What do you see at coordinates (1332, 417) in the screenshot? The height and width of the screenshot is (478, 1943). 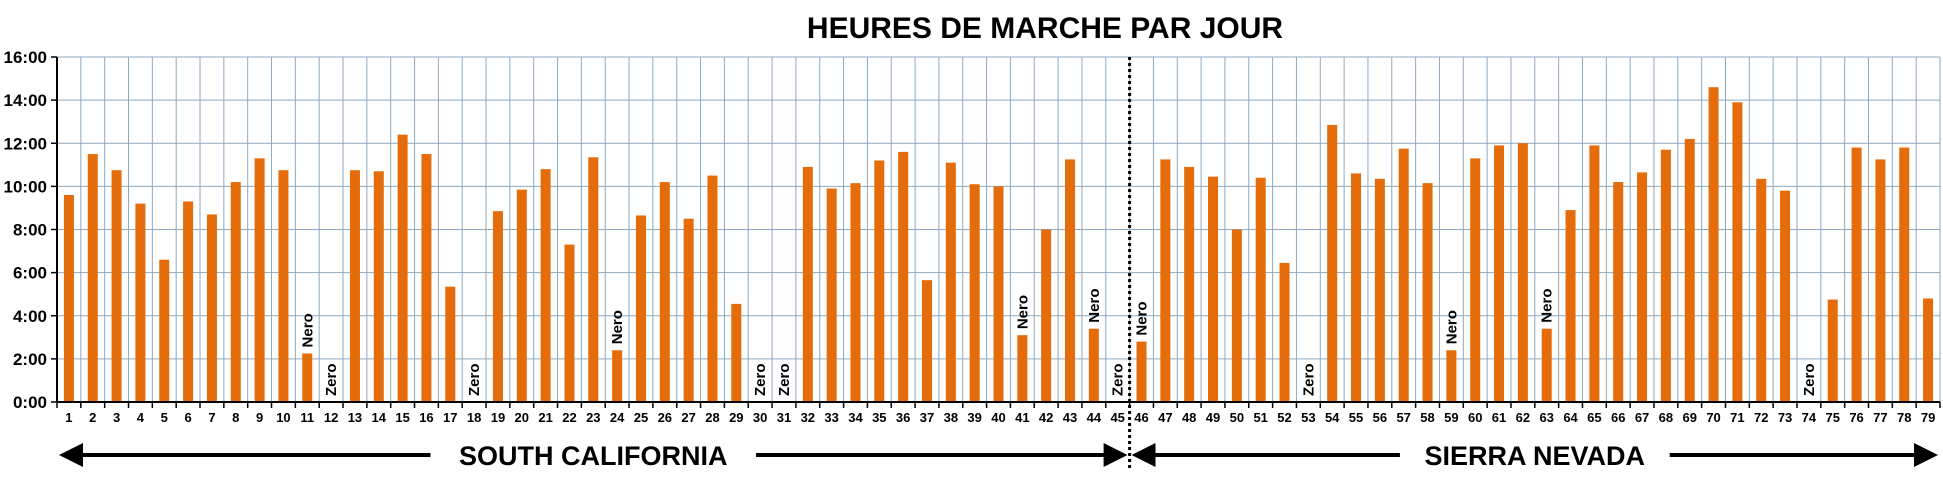 I see `x-tick-label: 54` at bounding box center [1332, 417].